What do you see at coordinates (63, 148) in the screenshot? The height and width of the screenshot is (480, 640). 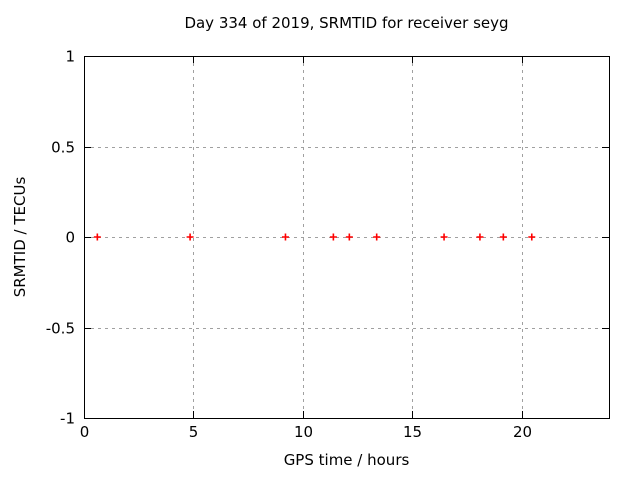 I see `y-tick-label: 0.5` at bounding box center [63, 148].